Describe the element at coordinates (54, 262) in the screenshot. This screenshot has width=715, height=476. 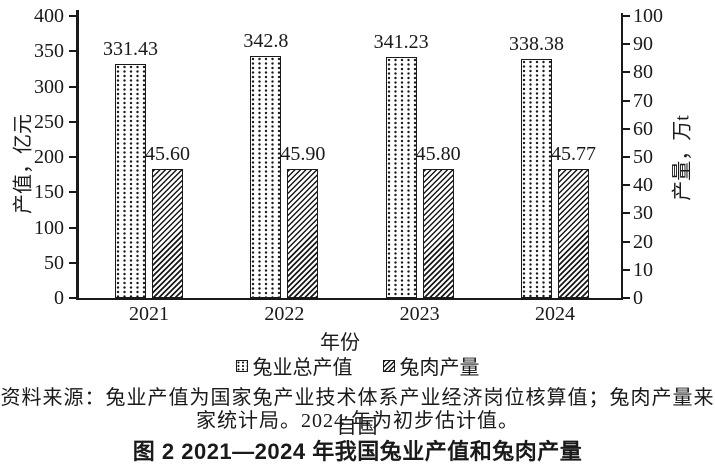
I see `left-axis-tick-label-50: 50` at that location.